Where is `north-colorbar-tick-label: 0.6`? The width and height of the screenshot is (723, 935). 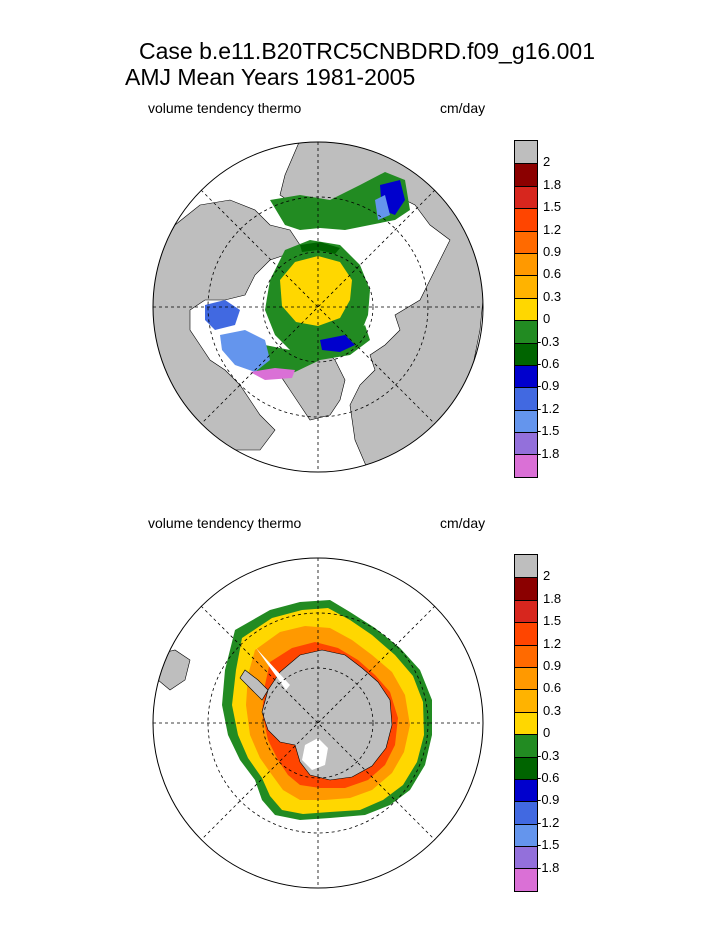 north-colorbar-tick-label: 0.6 is located at coordinates (552, 274).